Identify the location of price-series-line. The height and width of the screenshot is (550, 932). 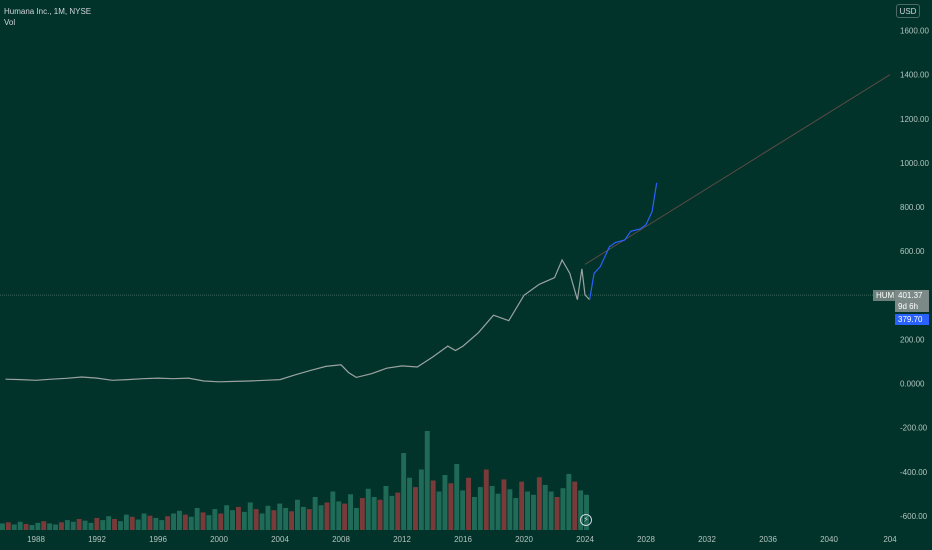
(298, 320).